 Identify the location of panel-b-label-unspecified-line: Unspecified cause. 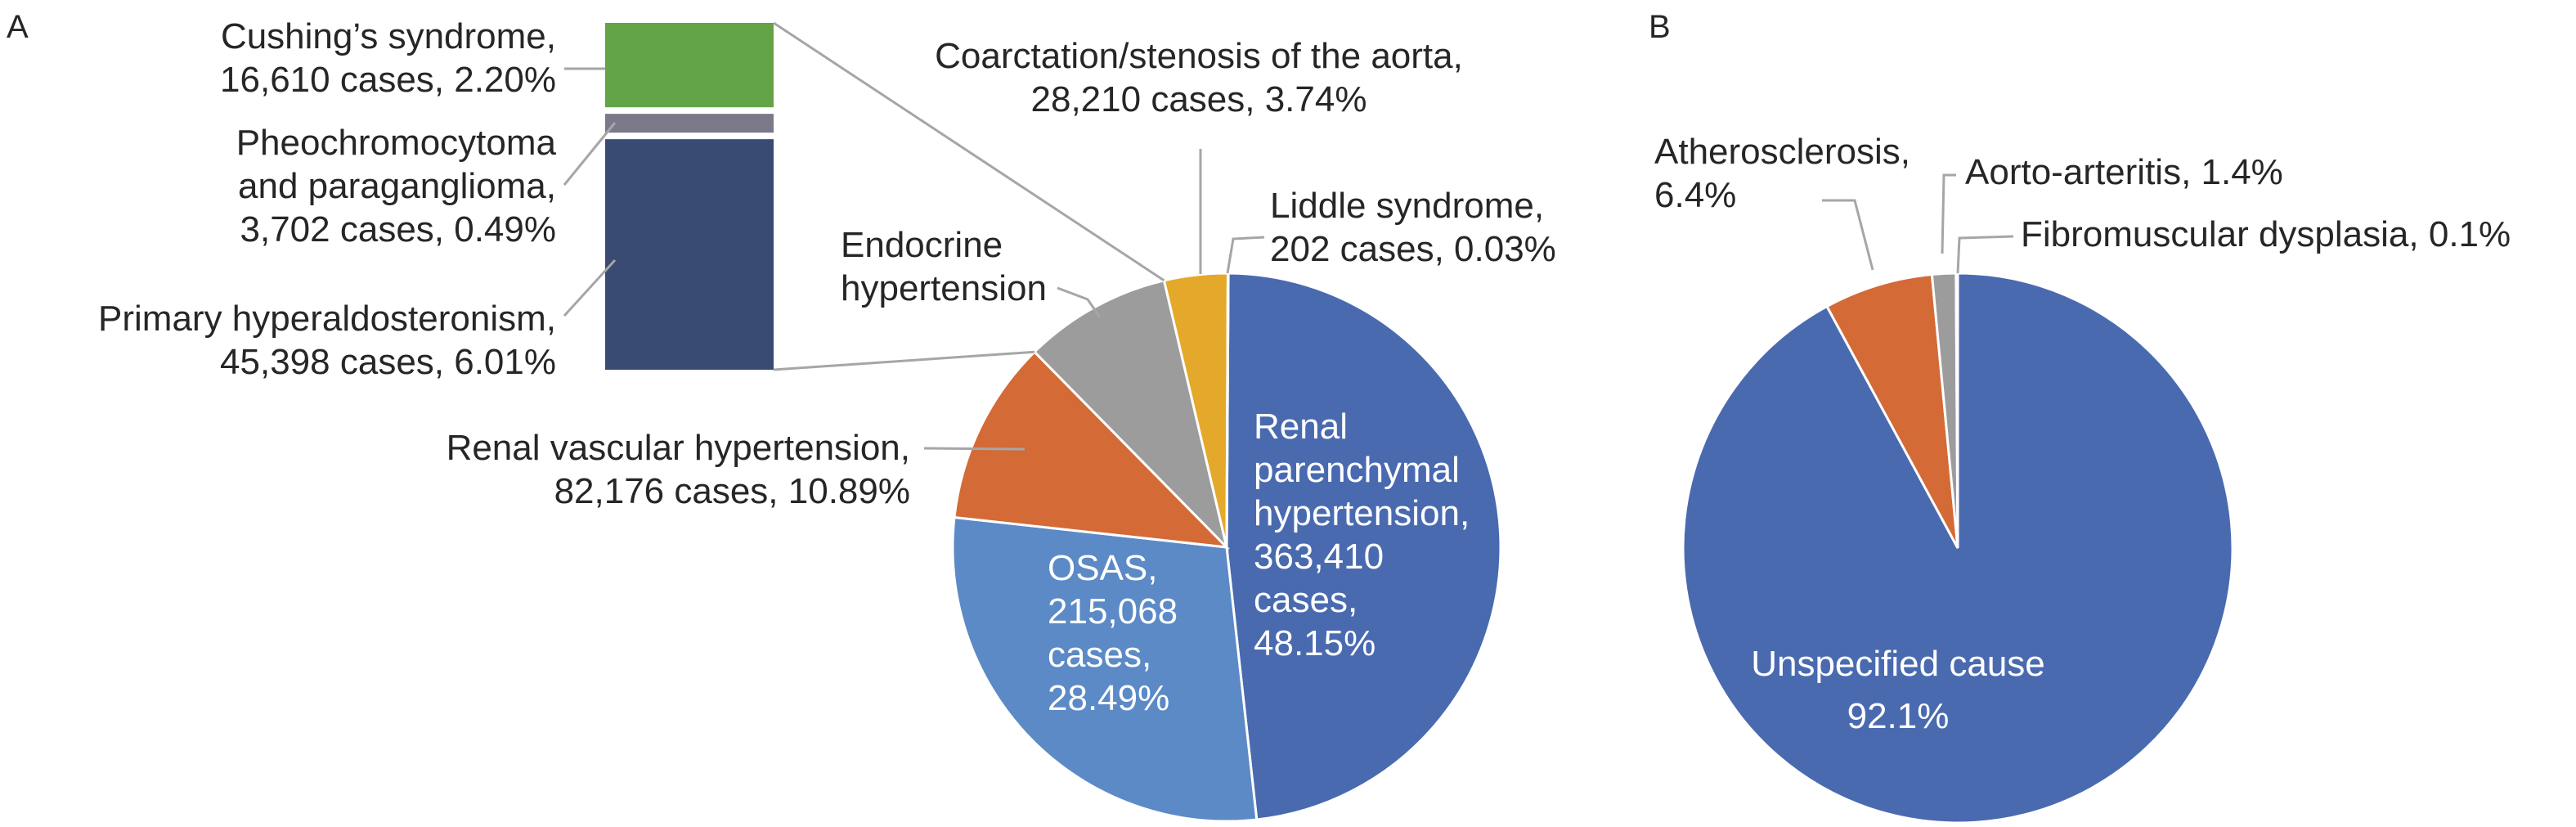
(1898, 664).